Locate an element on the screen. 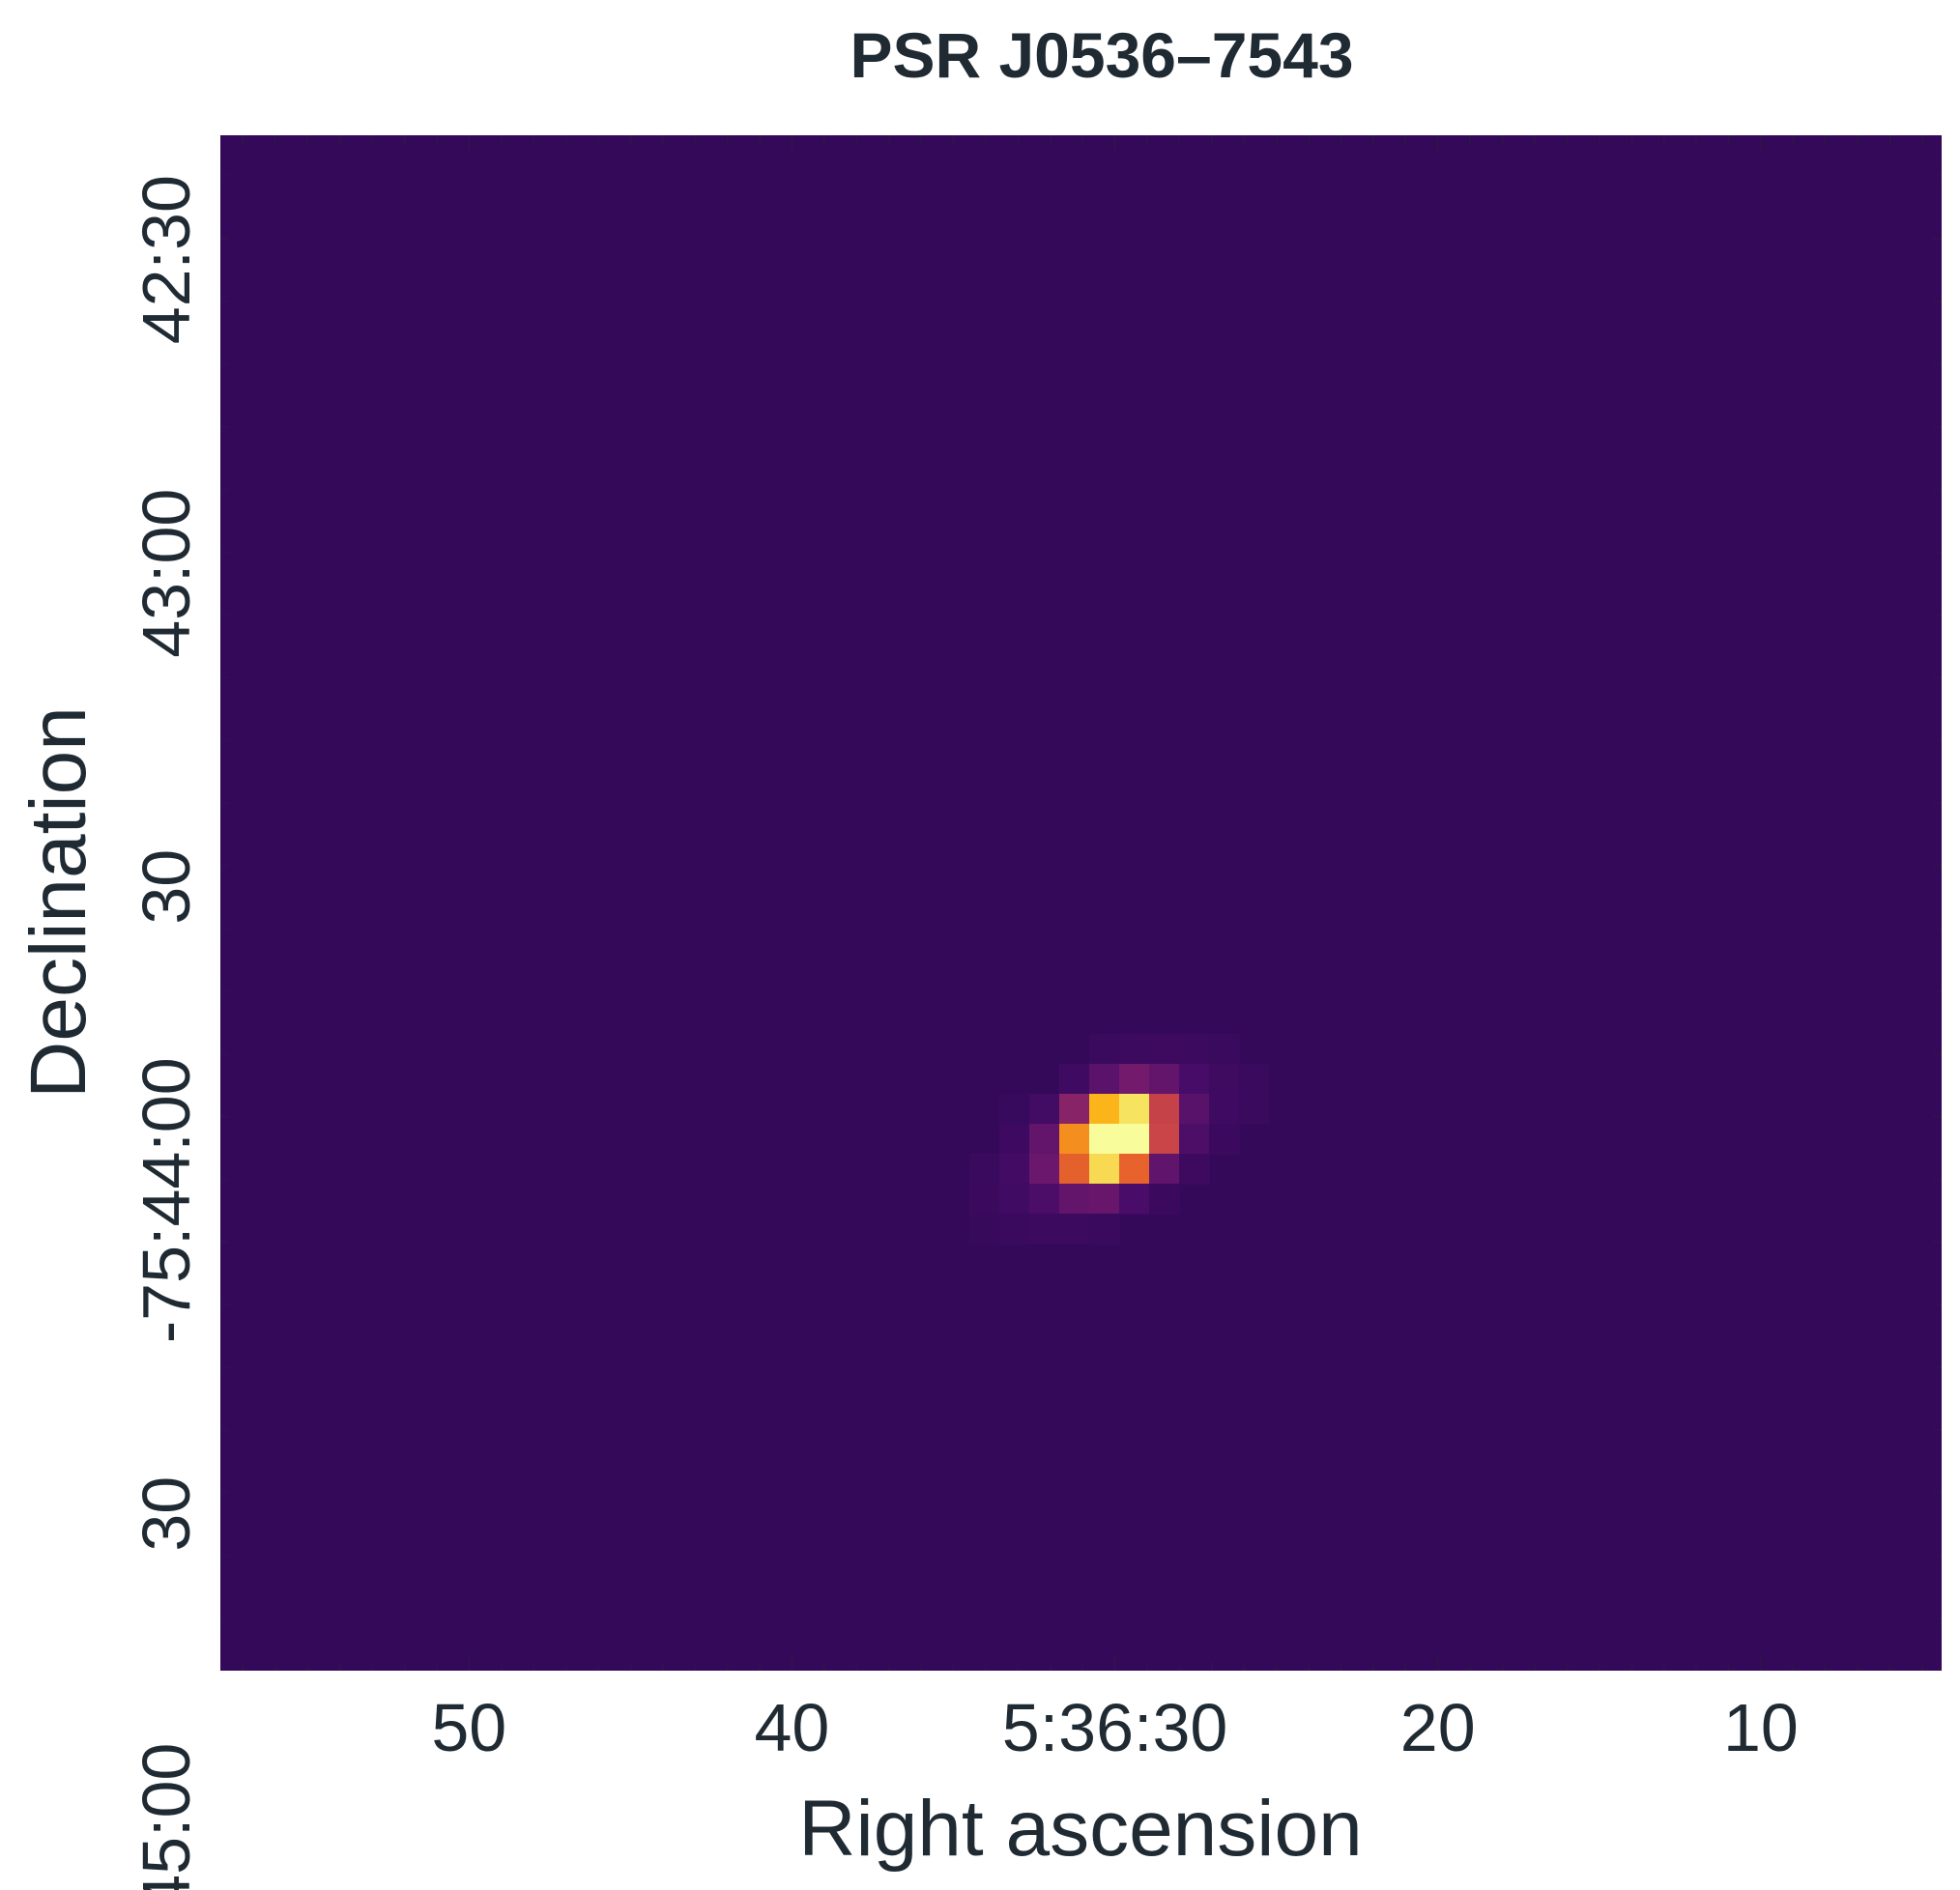 Image resolution: width=1960 pixels, height=1890 pixels. y-axis-label: Declination is located at coordinates (58, 903).